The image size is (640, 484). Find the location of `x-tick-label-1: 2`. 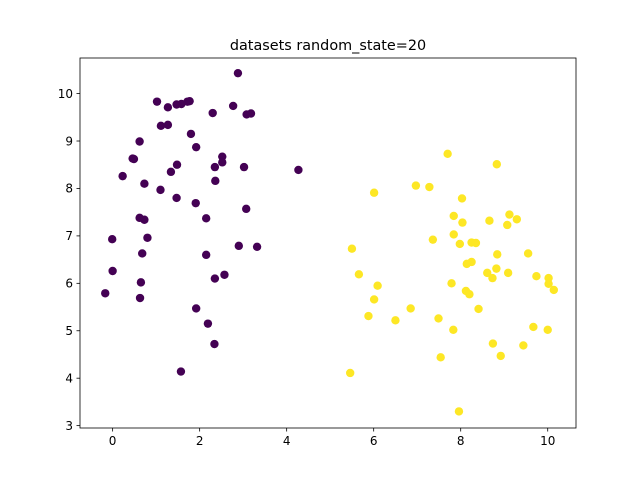

x-tick-label-1: 2 is located at coordinates (200, 441).